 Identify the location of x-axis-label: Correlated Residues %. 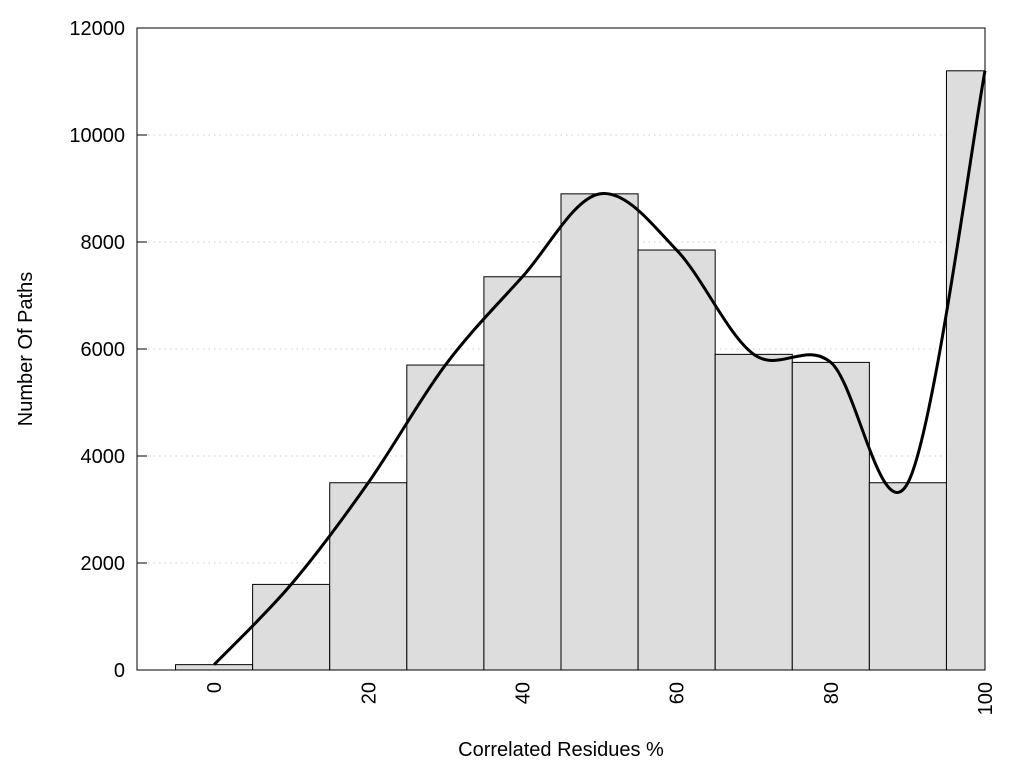
(561, 750).